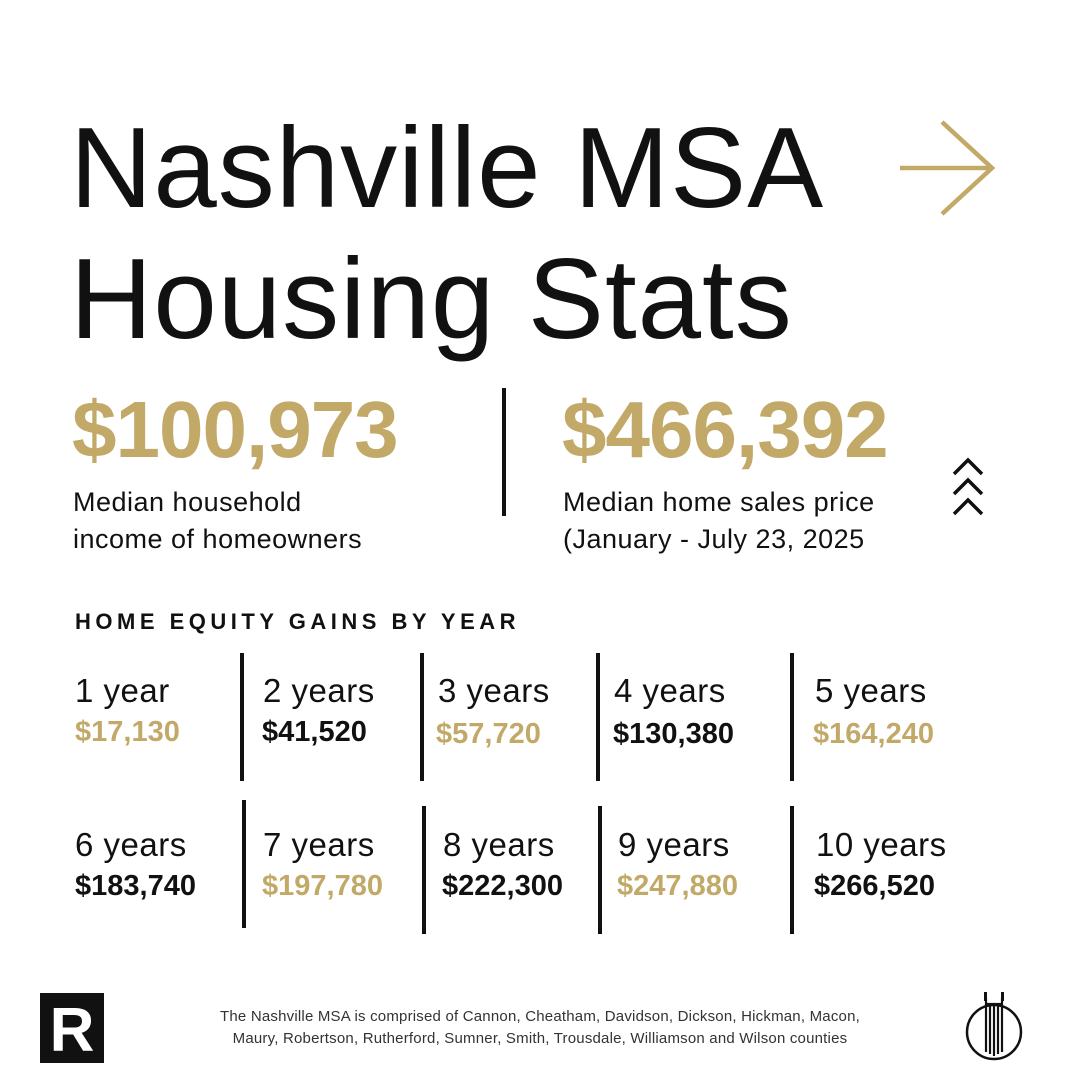  What do you see at coordinates (488, 734) in the screenshot?
I see `equity-value-3-years: $57,720` at bounding box center [488, 734].